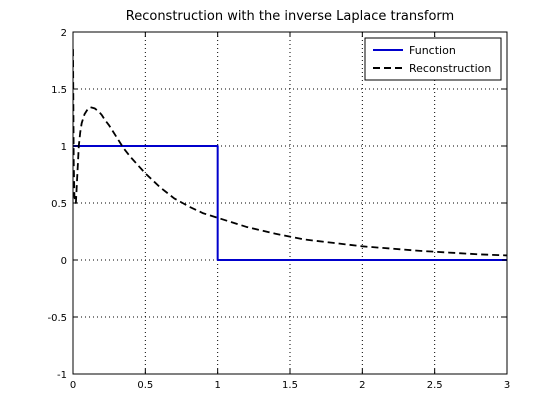  What do you see at coordinates (59, 204) in the screenshot?
I see `y-tick-label: 0.5` at bounding box center [59, 204].